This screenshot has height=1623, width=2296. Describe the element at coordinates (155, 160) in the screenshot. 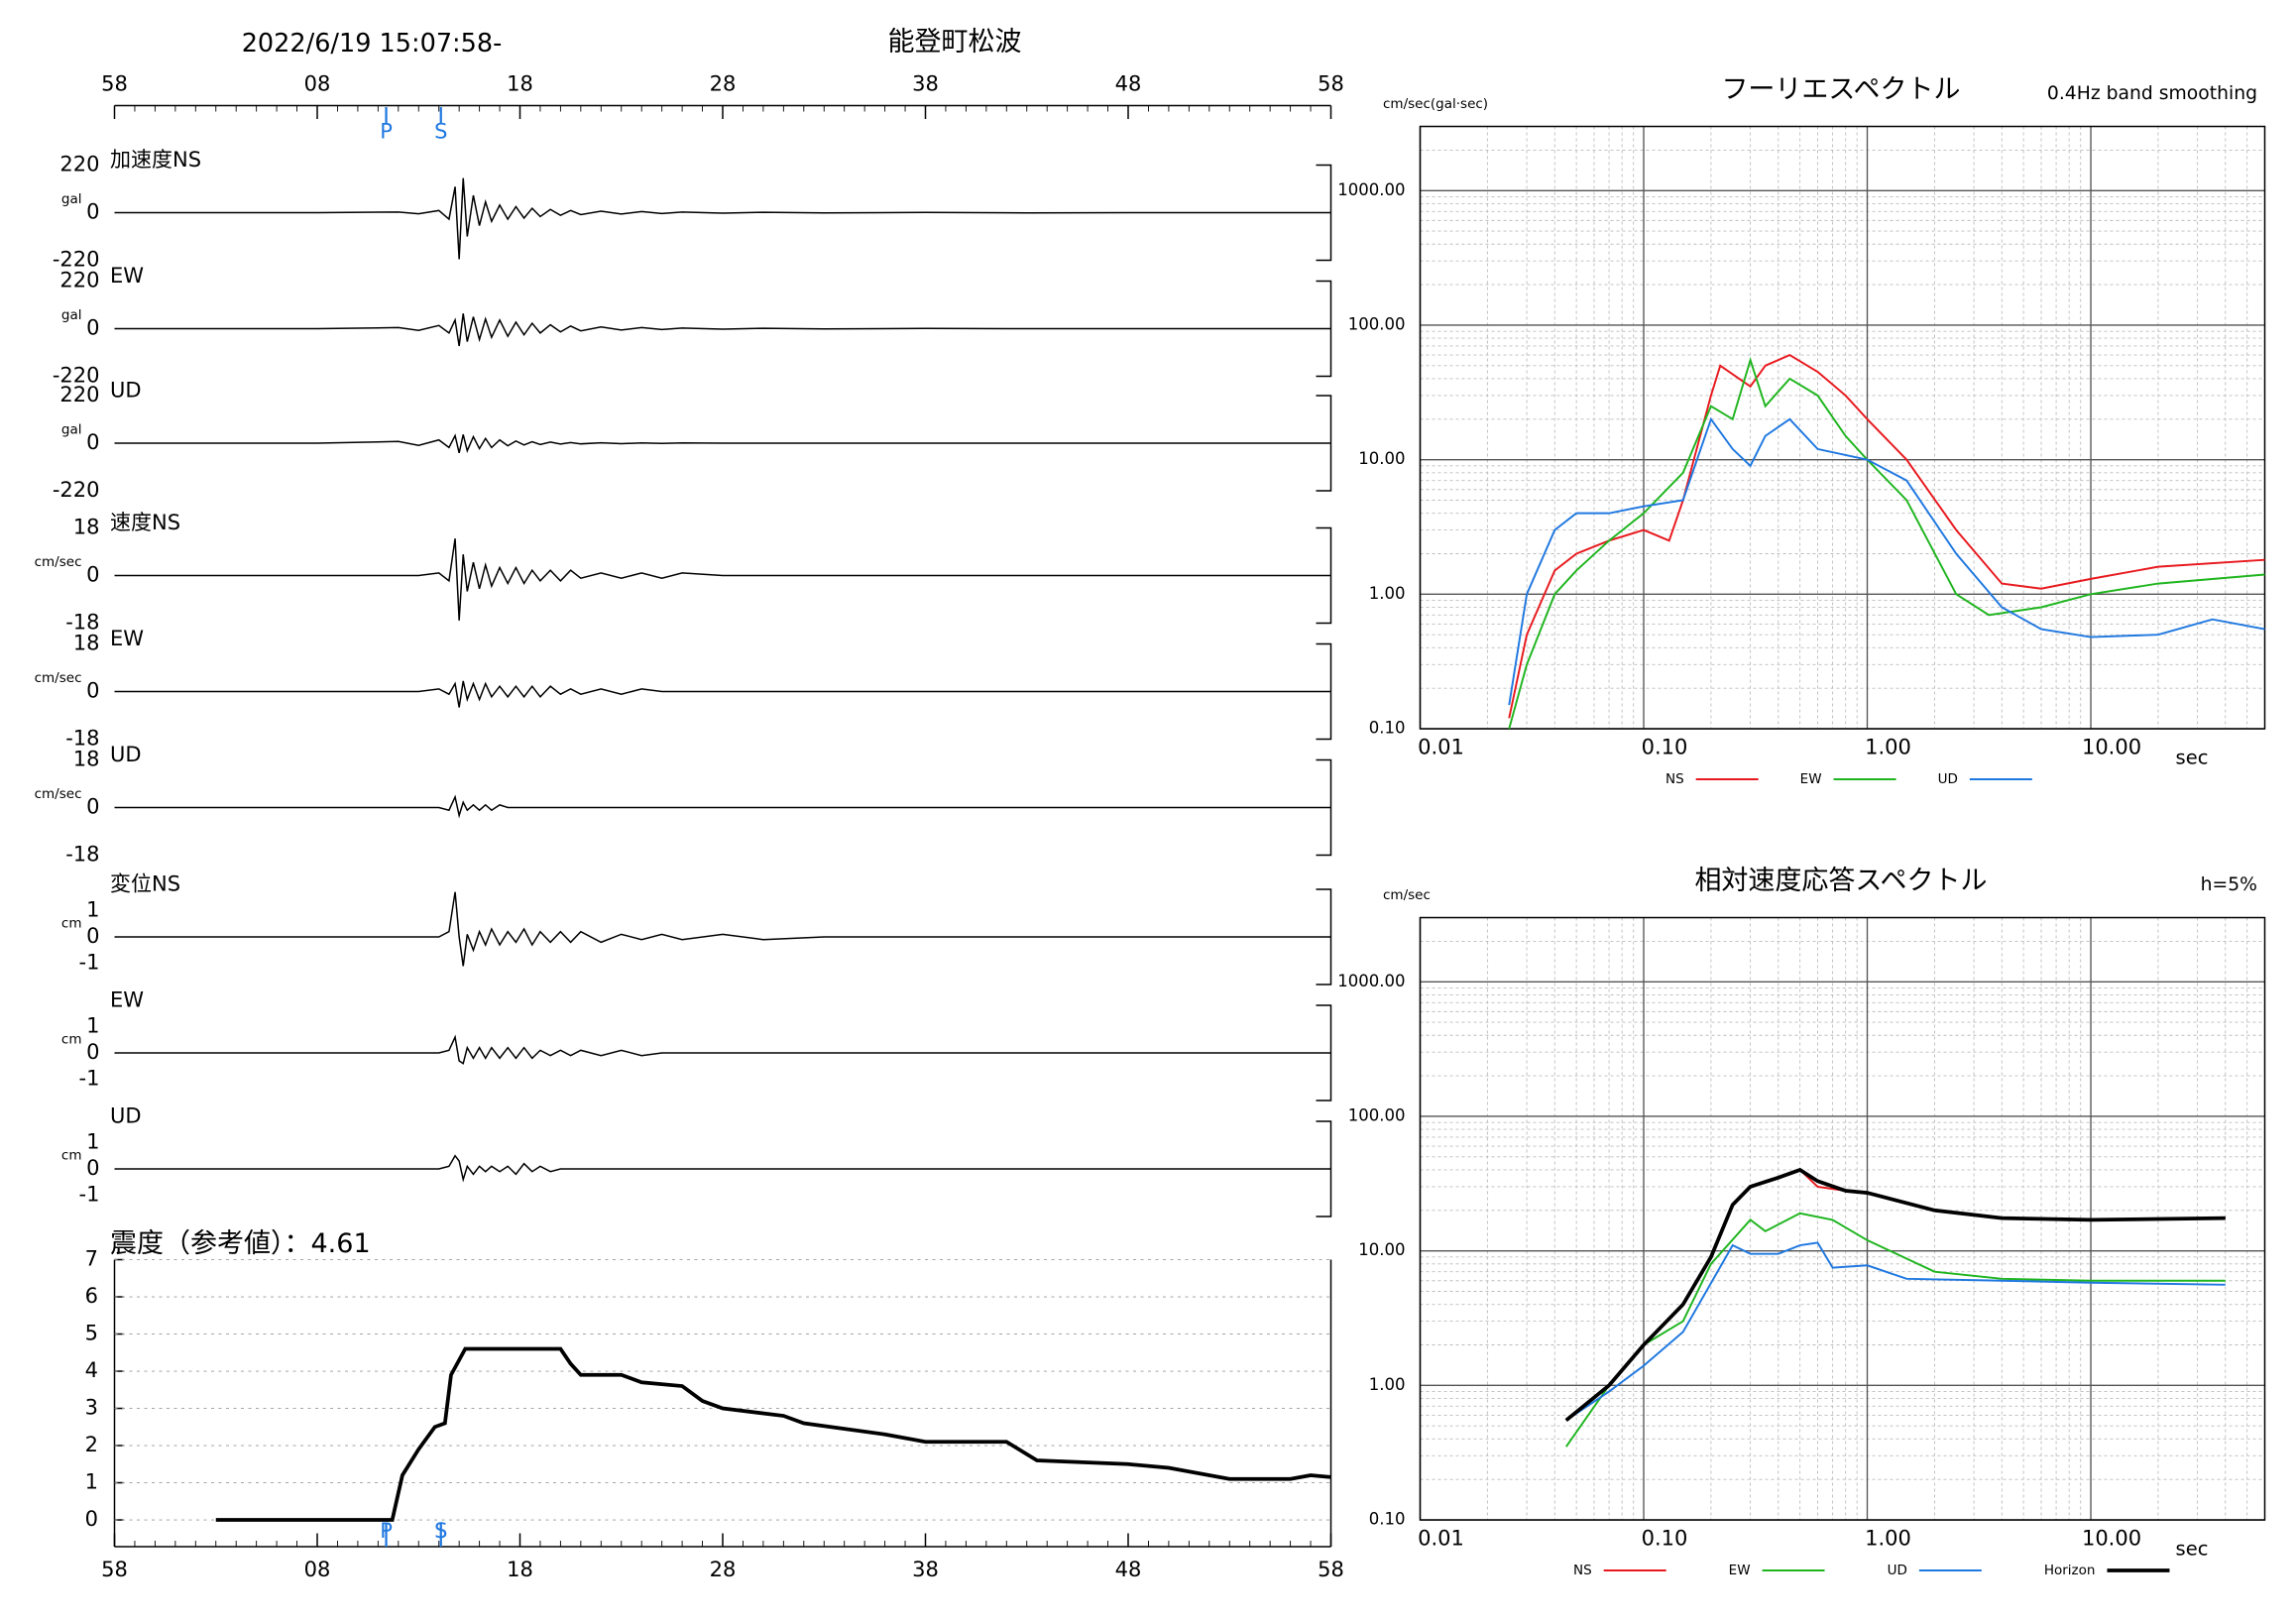

I see `panel-label: 加速度NS` at that location.